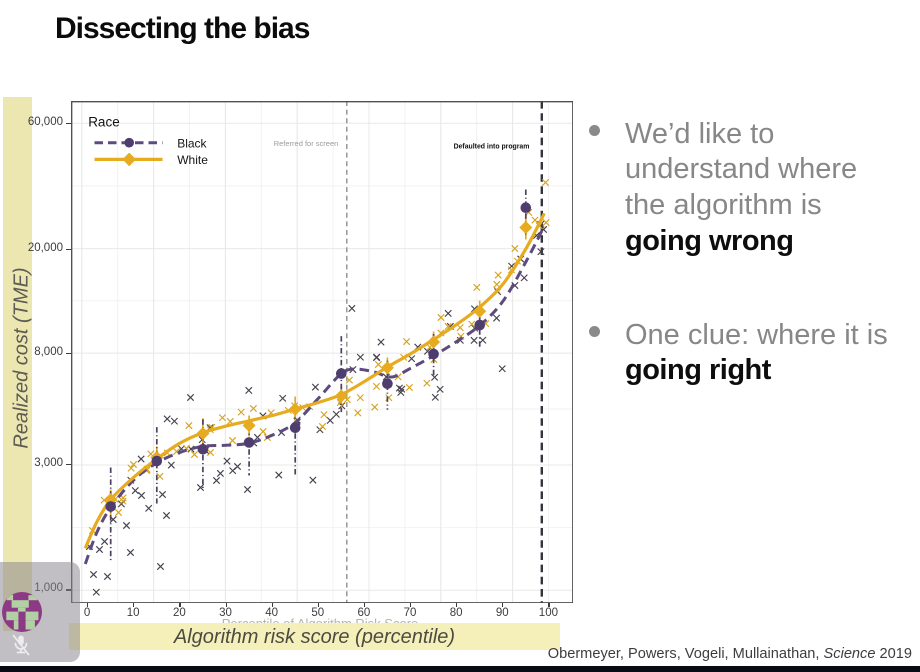 The width and height of the screenshot is (920, 672). What do you see at coordinates (104, 121) in the screenshot?
I see `svg-text: Race` at bounding box center [104, 121].